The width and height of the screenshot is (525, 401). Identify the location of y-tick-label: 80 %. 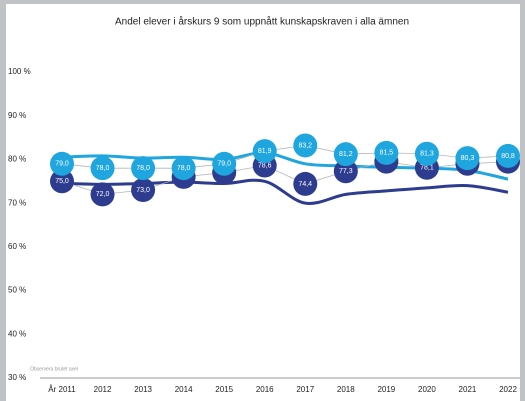
(17, 159).